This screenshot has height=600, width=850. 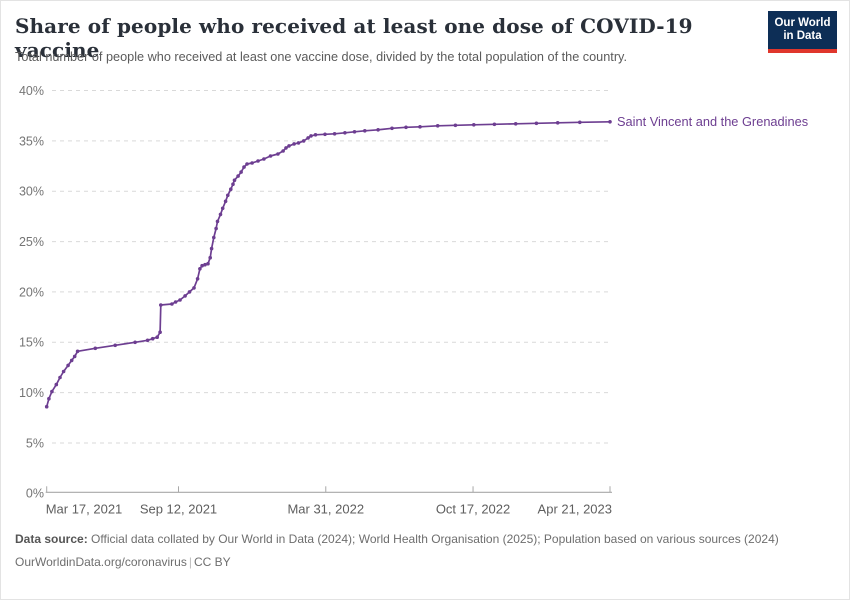 What do you see at coordinates (31, 192) in the screenshot?
I see `y-axis-tick-label: 30%` at bounding box center [31, 192].